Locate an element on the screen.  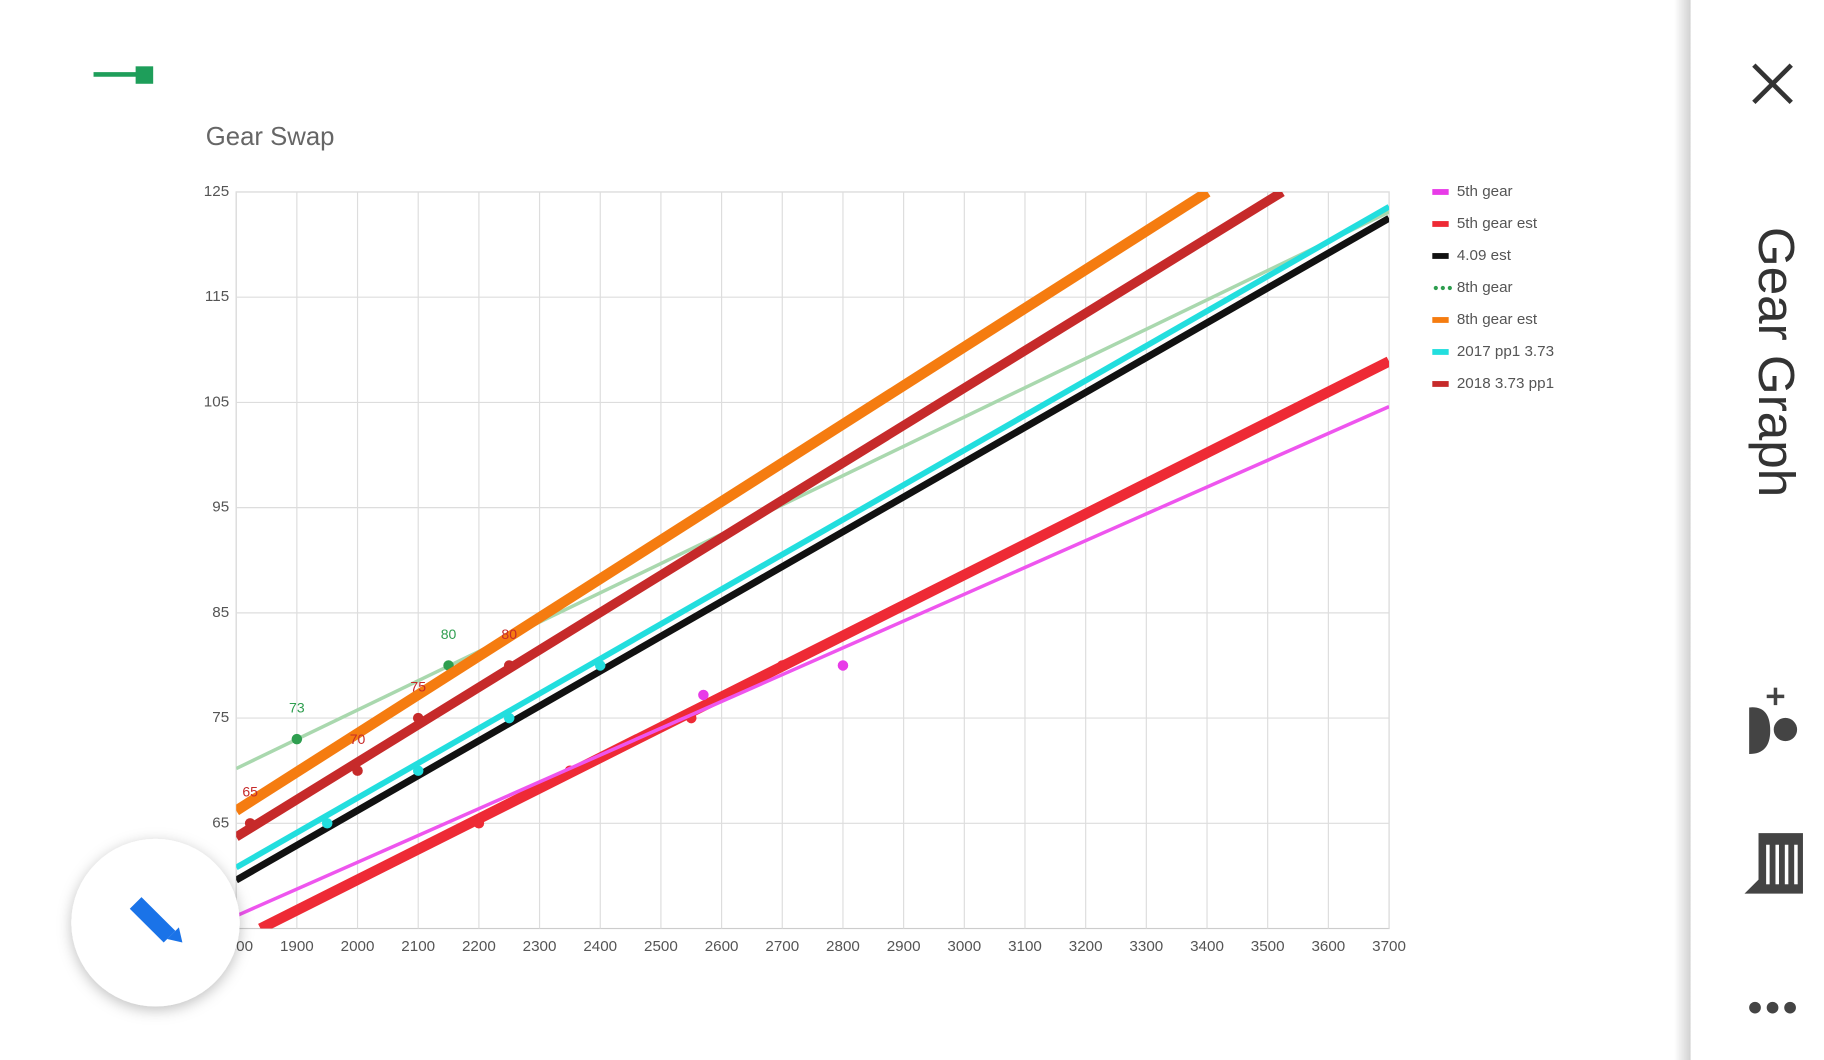
x-tick-label: 2400 is located at coordinates (600, 946).